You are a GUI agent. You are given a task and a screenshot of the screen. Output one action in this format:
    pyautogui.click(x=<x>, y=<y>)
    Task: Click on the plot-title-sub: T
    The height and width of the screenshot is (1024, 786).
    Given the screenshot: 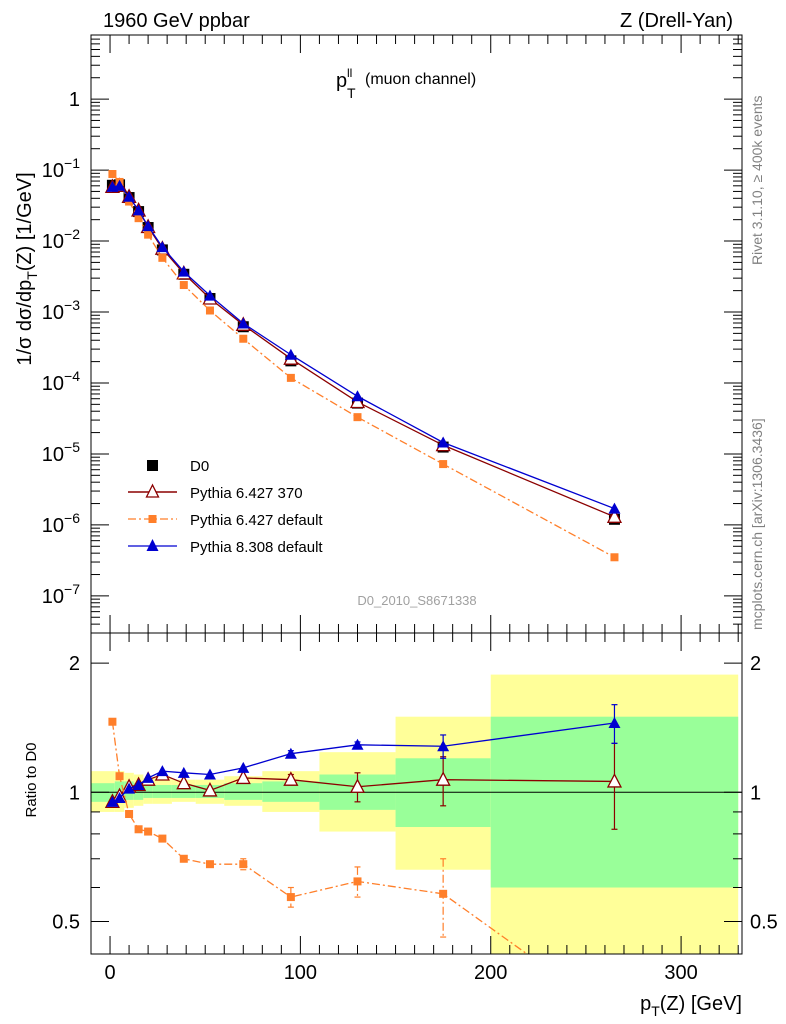 What is the action you would take?
    pyautogui.click(x=351, y=93)
    